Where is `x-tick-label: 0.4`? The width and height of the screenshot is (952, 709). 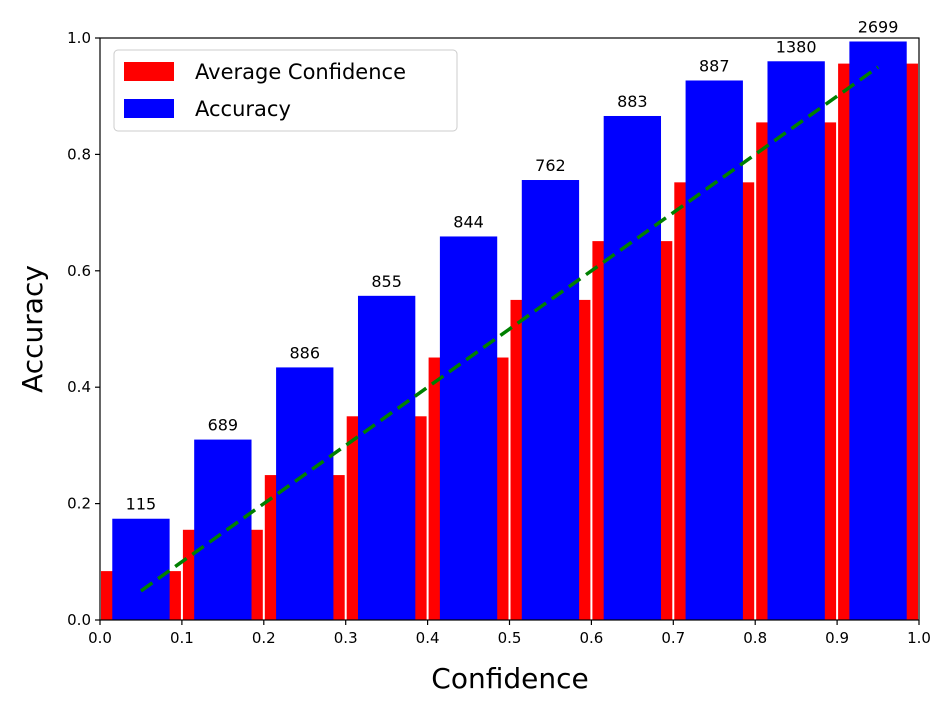
x-tick-label: 0.4 is located at coordinates (428, 638).